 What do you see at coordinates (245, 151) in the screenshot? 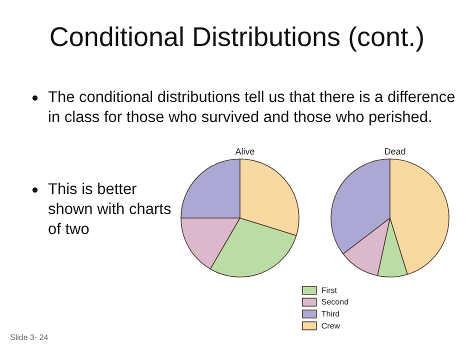
I see `slice-label: Alive` at bounding box center [245, 151].